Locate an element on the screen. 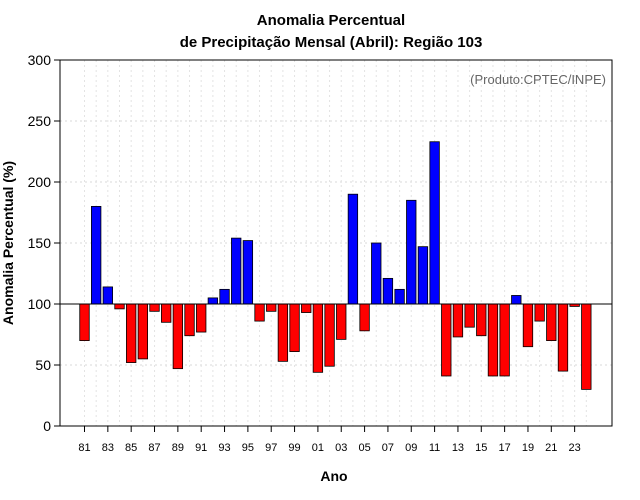 This screenshot has width=640, height=500. x-tick-label: 11 is located at coordinates (434, 448).